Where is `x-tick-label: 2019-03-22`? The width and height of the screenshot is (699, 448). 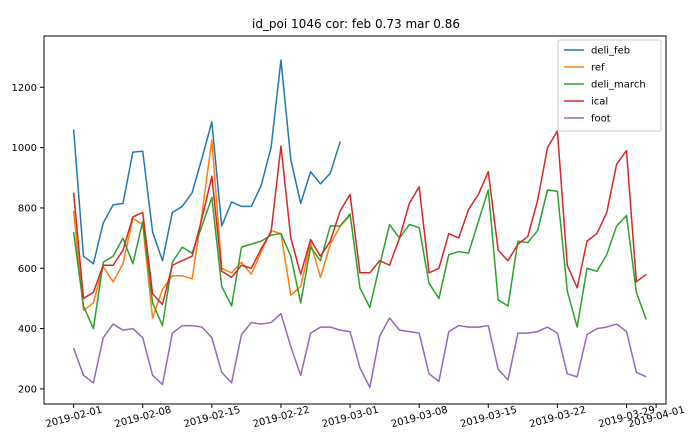 x-tick-label: 2019-03-22 is located at coordinates (557, 418).